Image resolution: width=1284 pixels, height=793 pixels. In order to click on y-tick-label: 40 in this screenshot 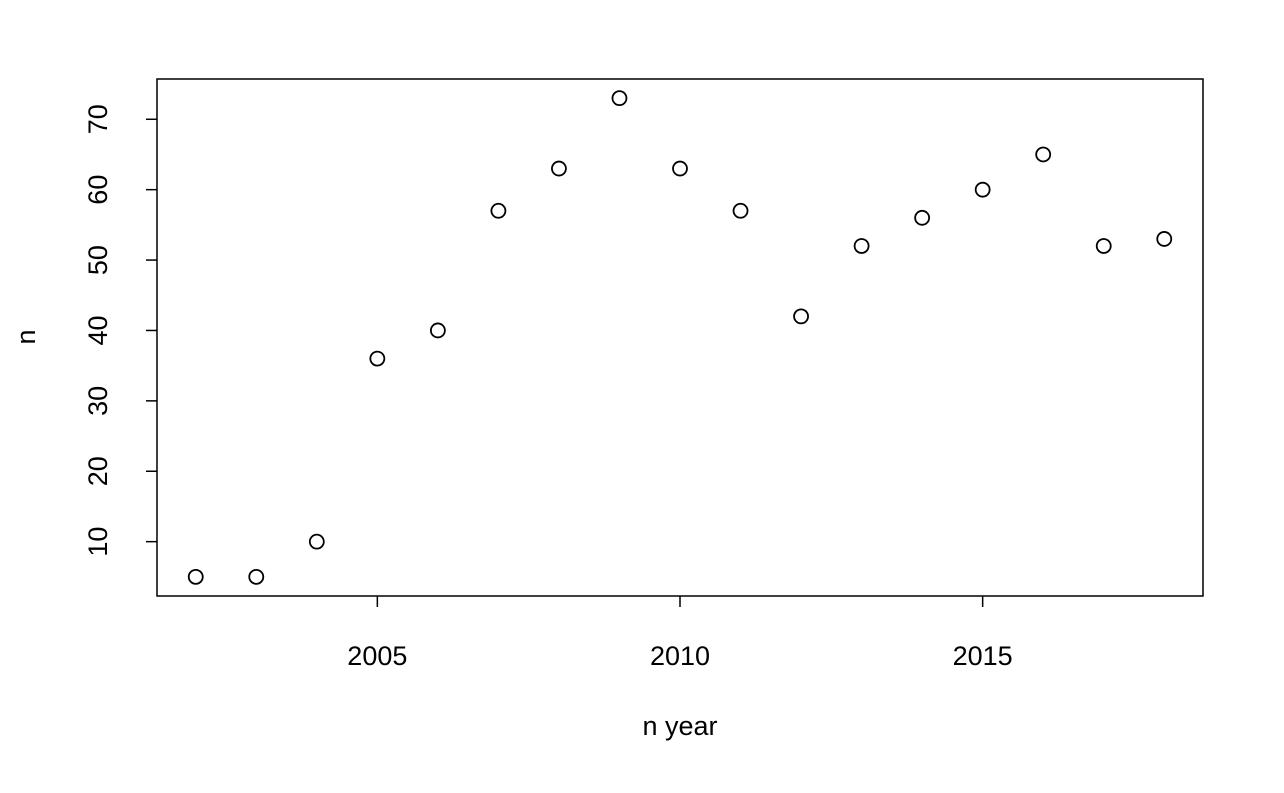, I will do `click(98, 330)`.